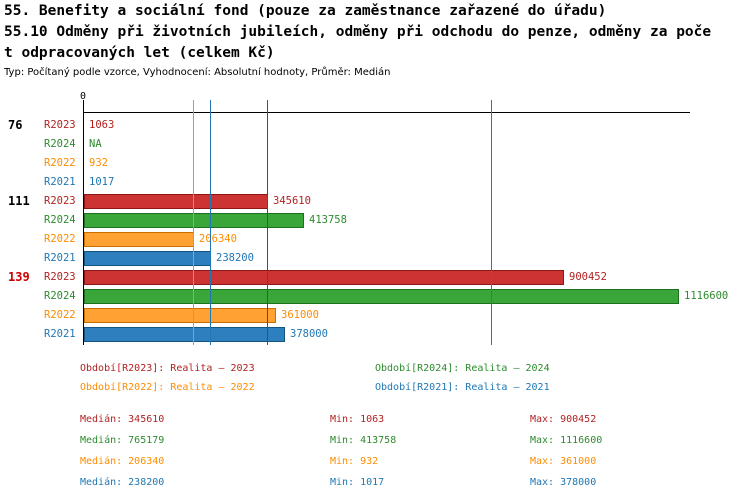 The image size is (750, 498). What do you see at coordinates (462, 387) in the screenshot?
I see `legend-item-r2021: Období[R2021]: Realita – 2021` at bounding box center [462, 387].